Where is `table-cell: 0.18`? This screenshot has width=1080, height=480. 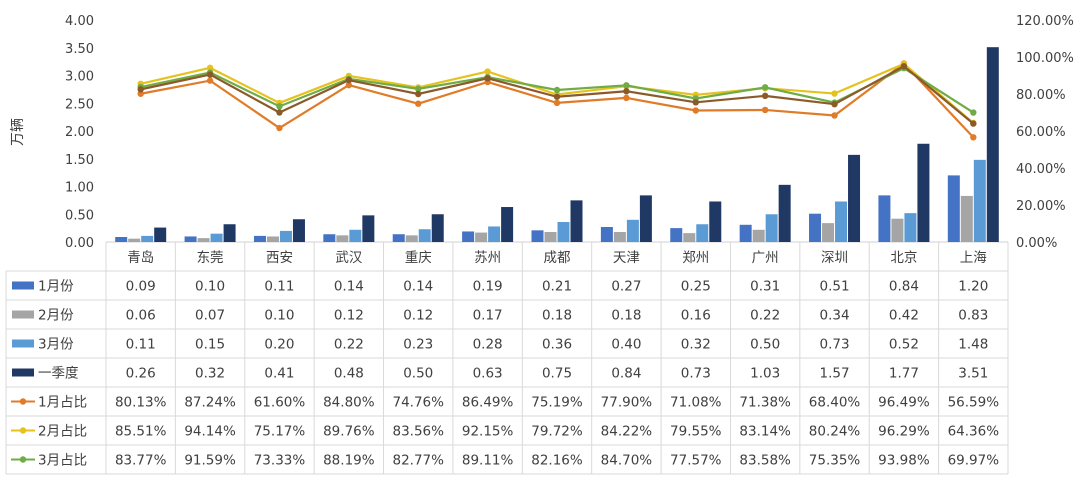 table-cell: 0.18 is located at coordinates (557, 316).